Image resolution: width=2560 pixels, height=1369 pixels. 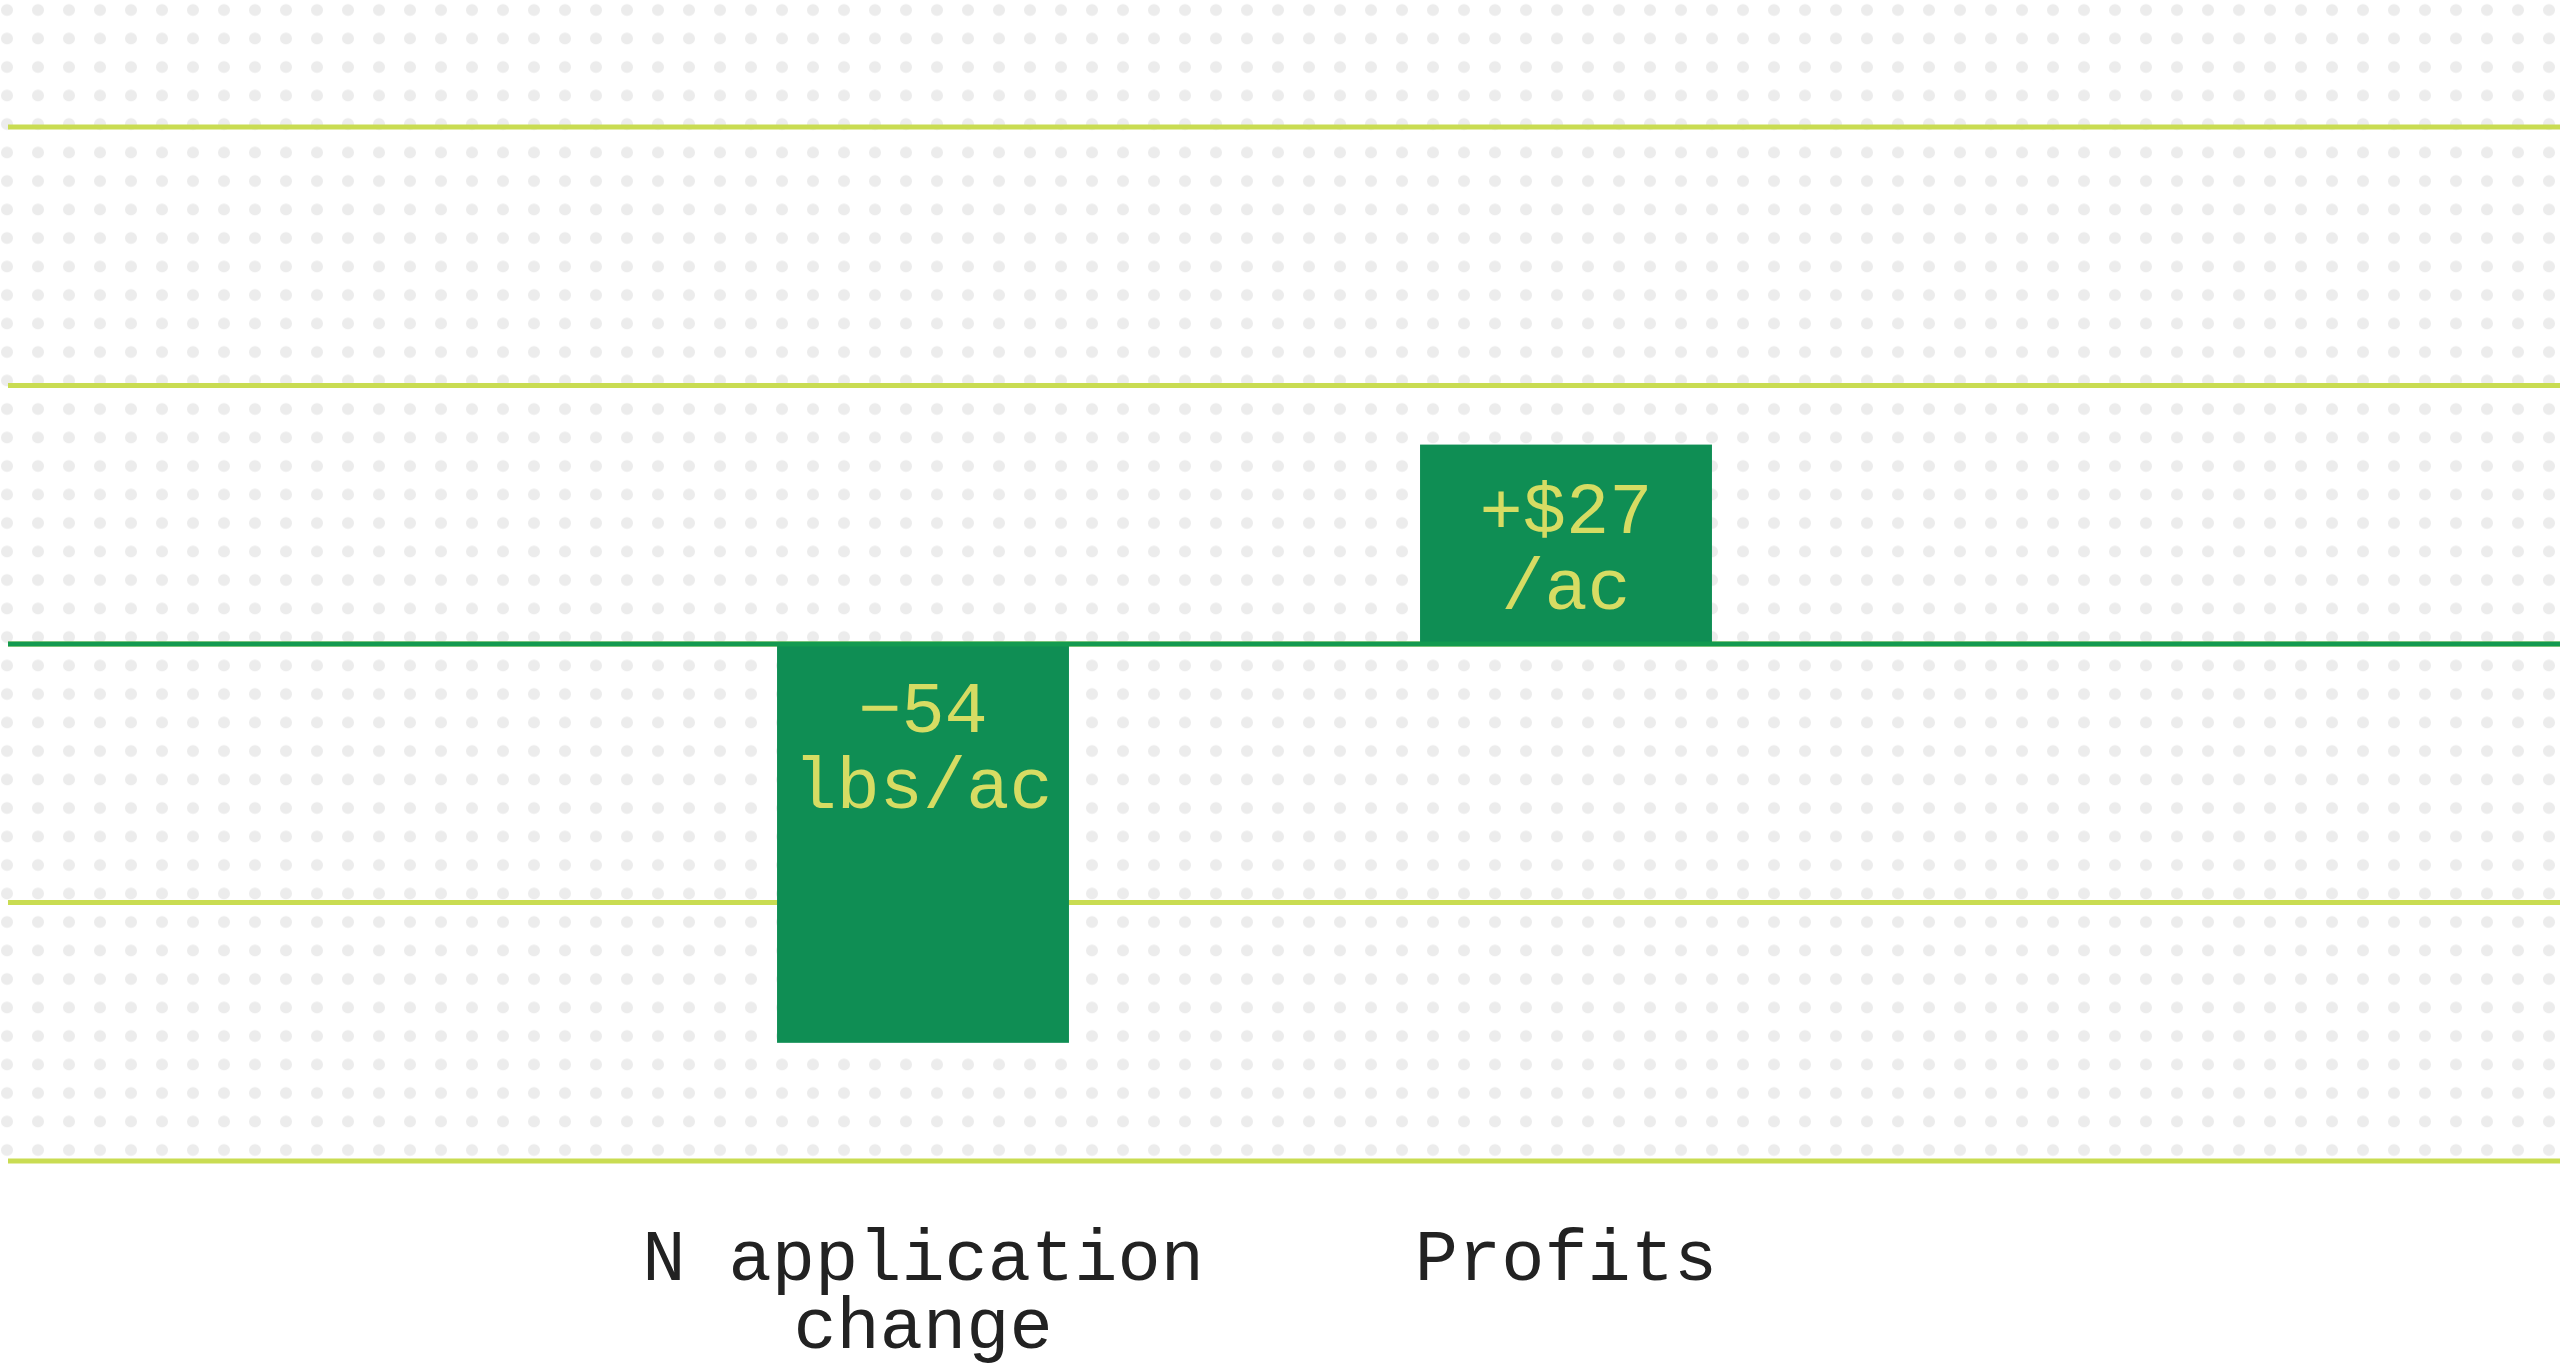 I want to click on data-label: +$27/ac, so click(x=1566, y=551).